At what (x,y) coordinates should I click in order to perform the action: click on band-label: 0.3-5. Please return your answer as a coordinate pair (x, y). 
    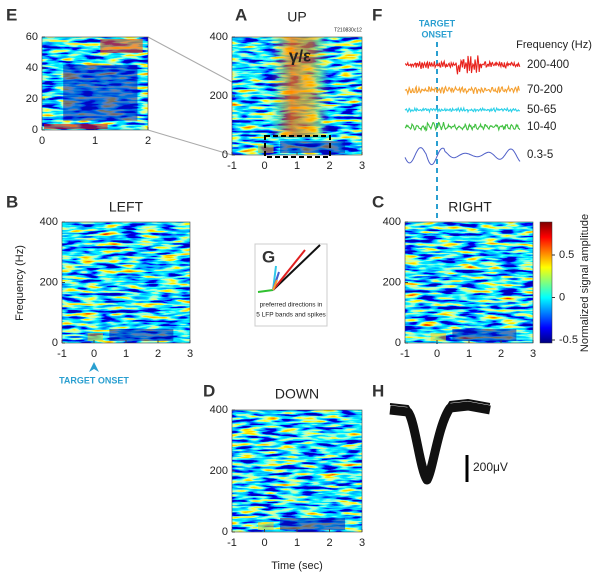
    Looking at the image, I should click on (540, 155).